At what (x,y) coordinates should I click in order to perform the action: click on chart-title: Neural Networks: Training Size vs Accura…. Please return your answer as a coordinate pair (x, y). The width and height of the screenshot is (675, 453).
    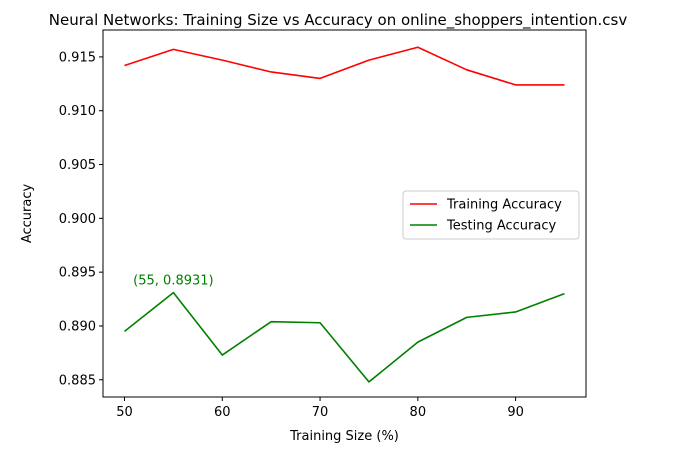
    Looking at the image, I should click on (338, 20).